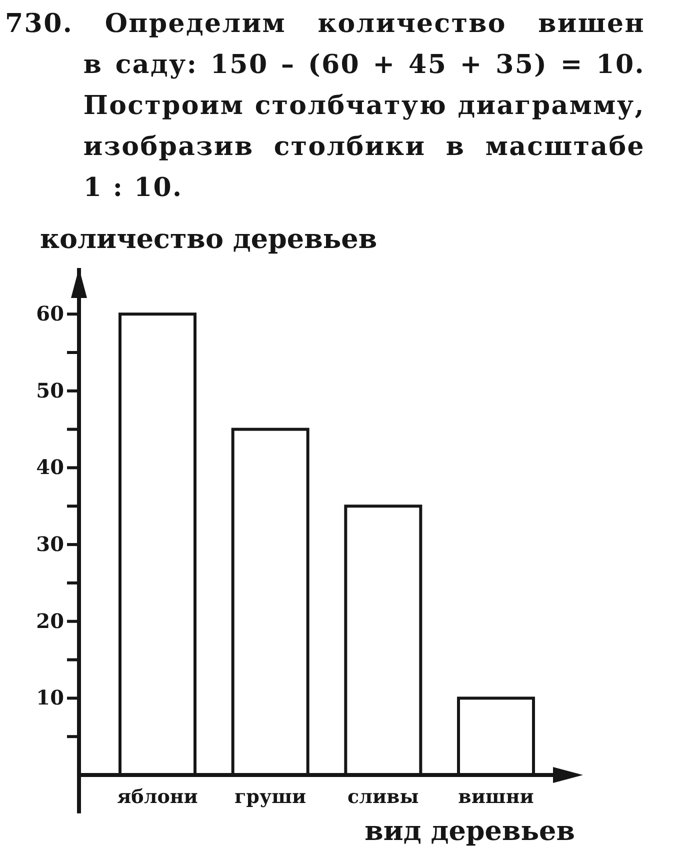 Image resolution: width=681 pixels, height=868 pixels. What do you see at coordinates (270, 797) in the screenshot?
I see `x-tick-label: груши` at bounding box center [270, 797].